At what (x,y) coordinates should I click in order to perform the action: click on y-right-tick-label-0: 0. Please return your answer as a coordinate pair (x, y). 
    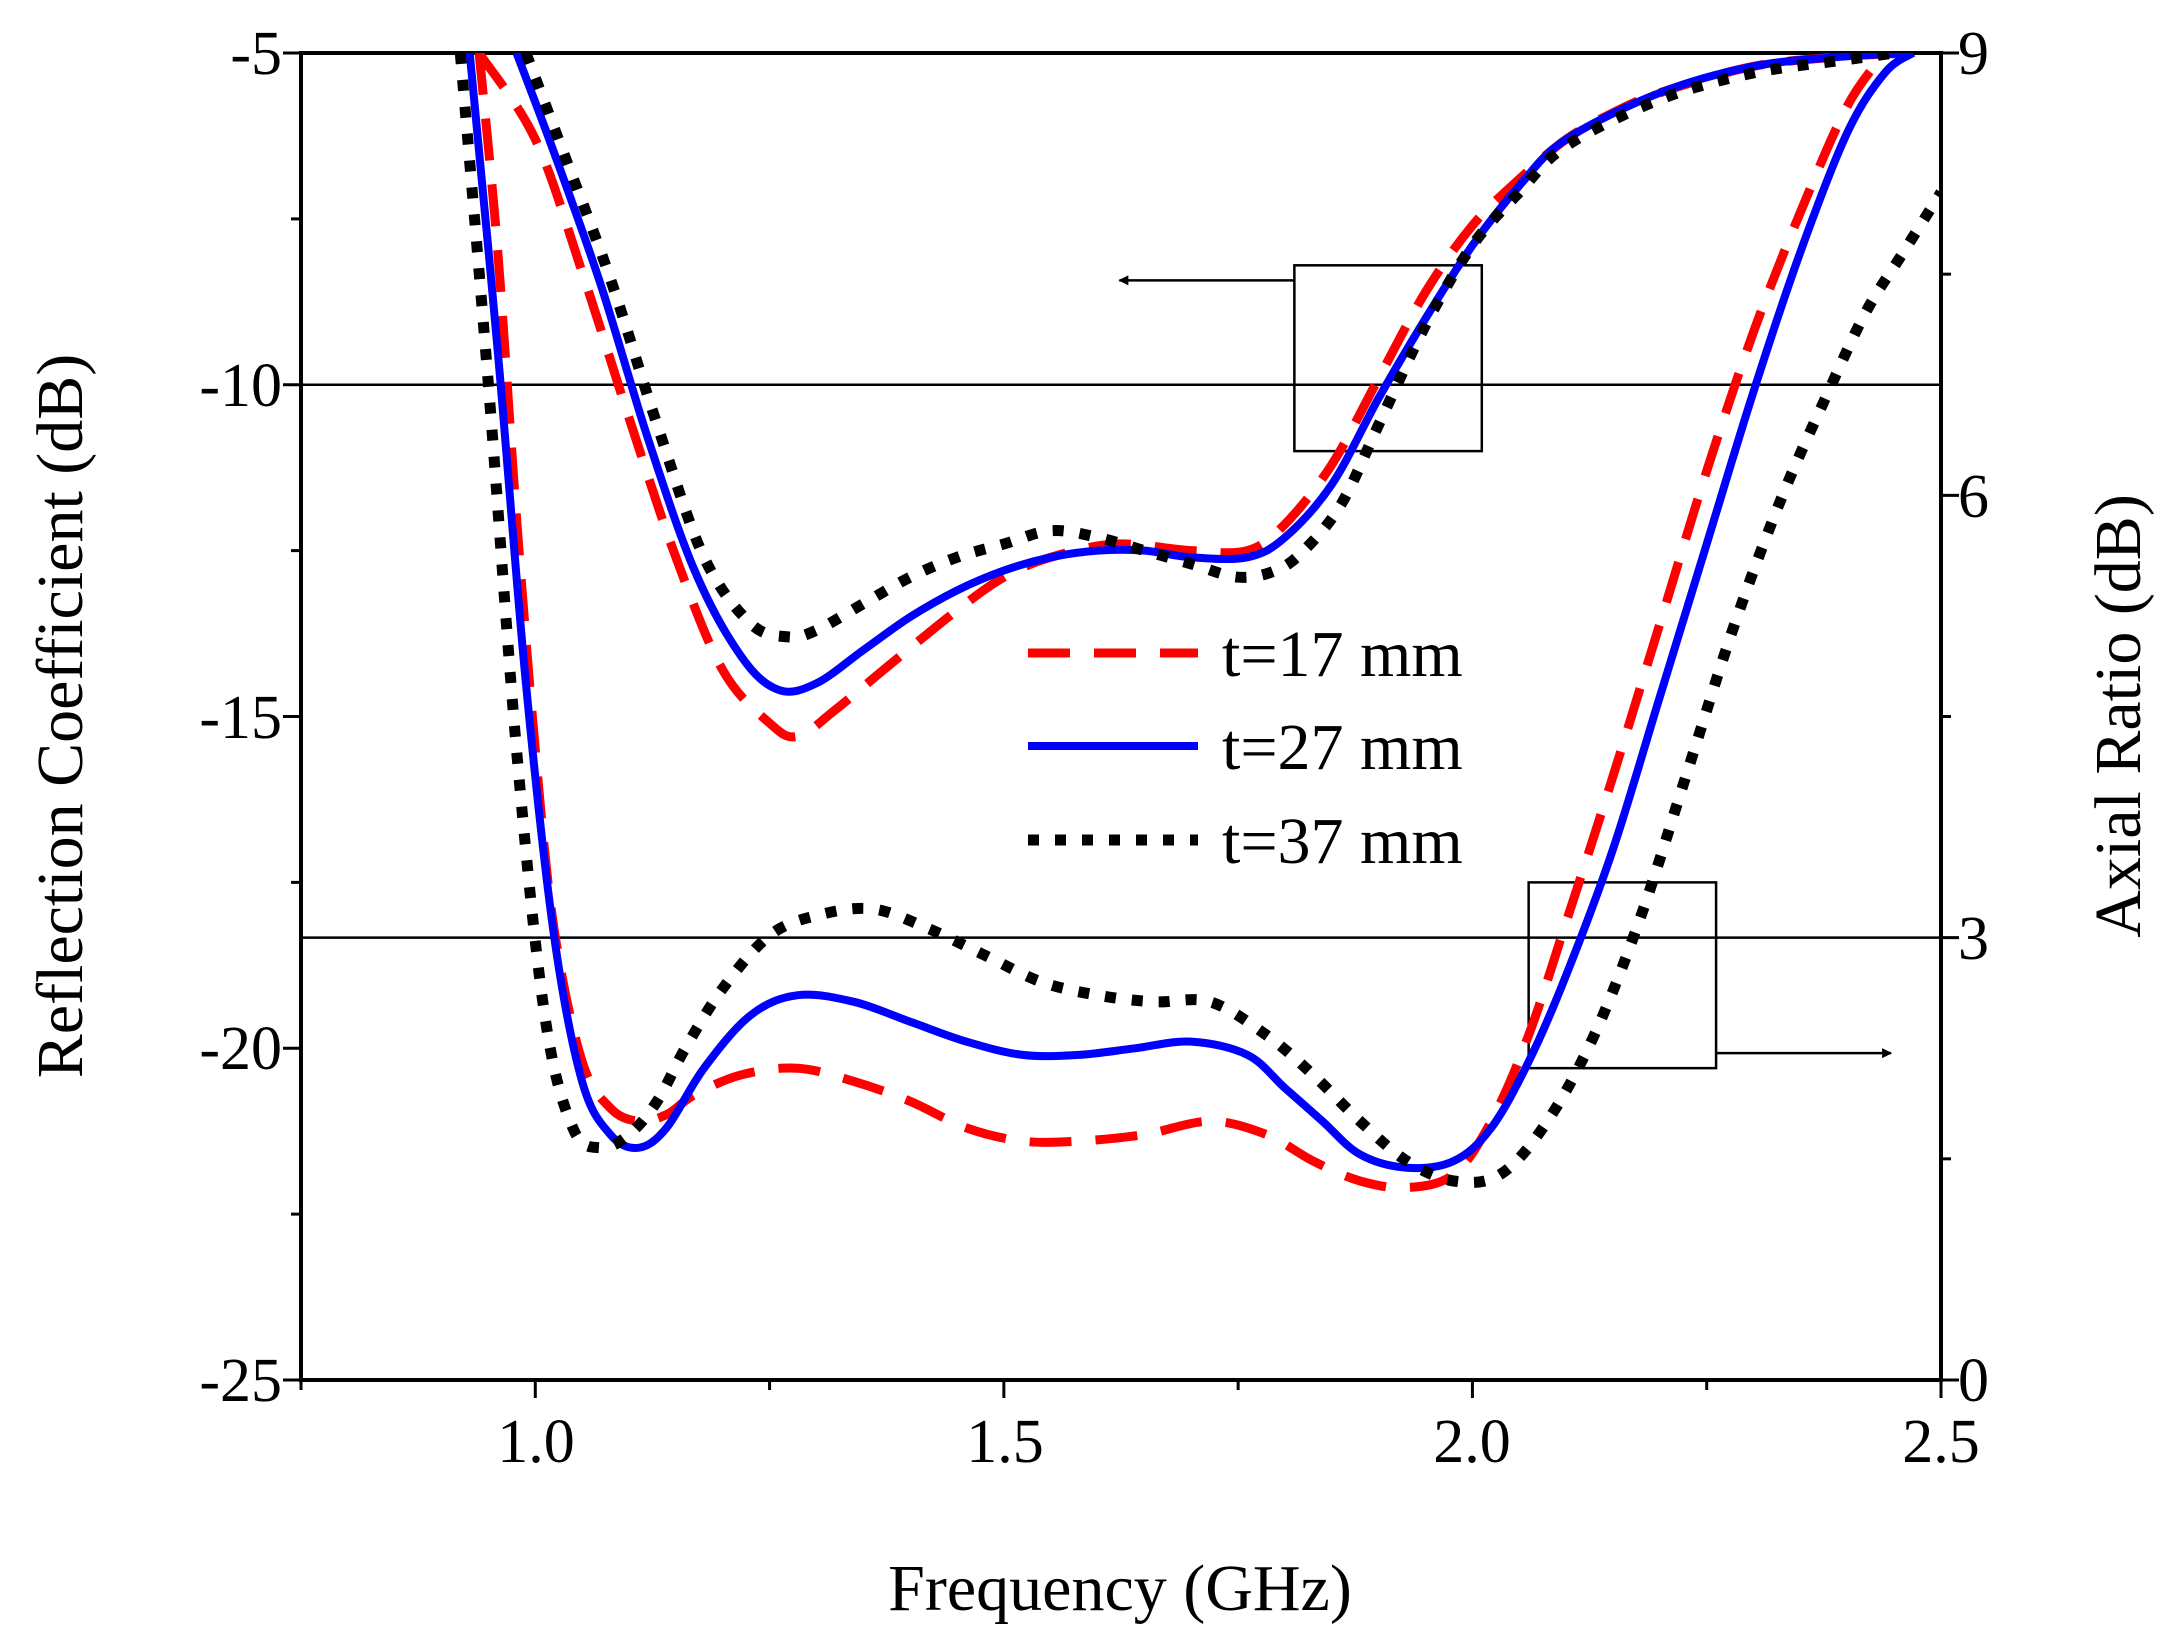
    Looking at the image, I should click on (1973, 1381).